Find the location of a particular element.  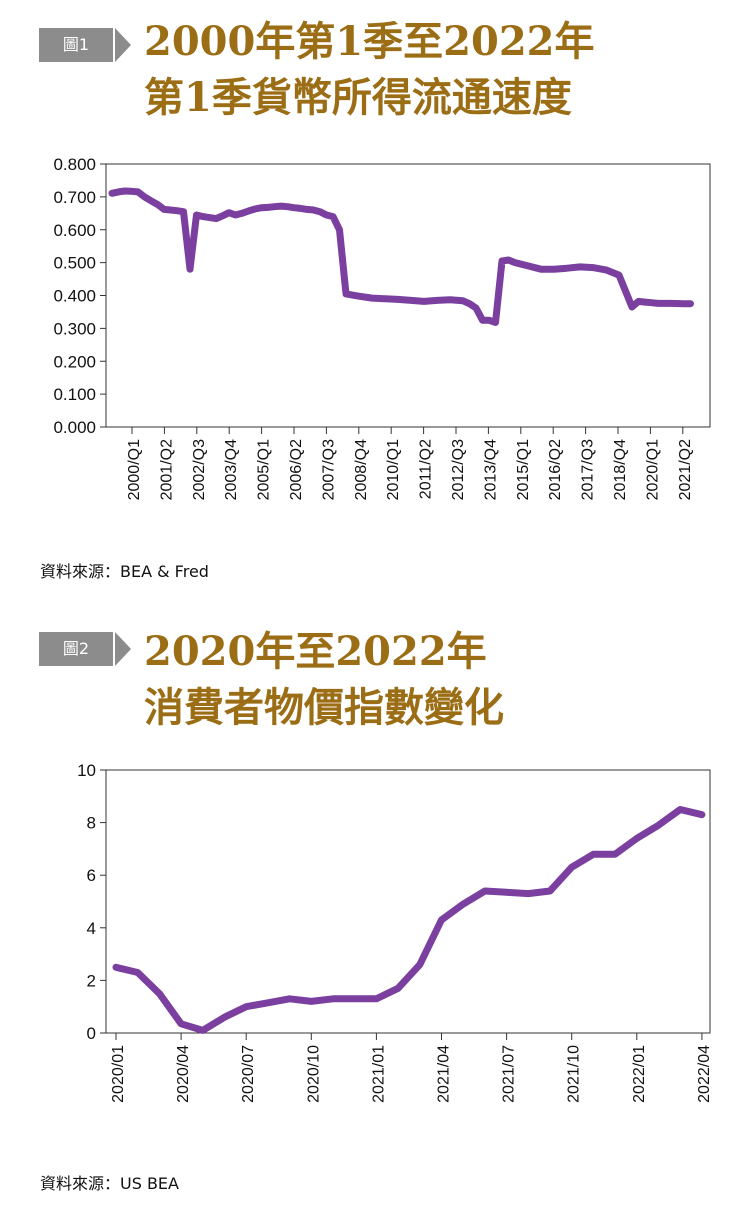

x-tick-label: 2018/Q4 is located at coordinates (620, 469).